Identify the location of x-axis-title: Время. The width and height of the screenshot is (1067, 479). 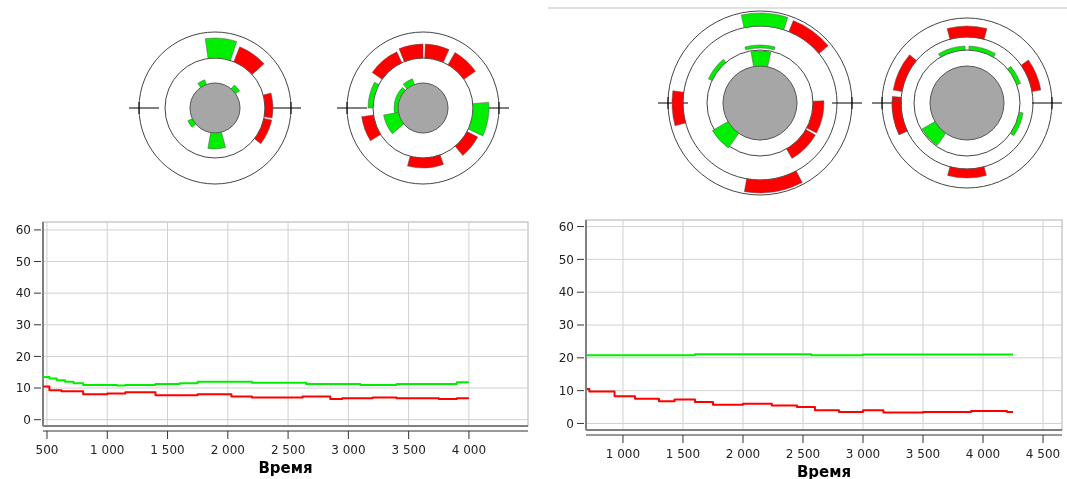
(285, 468).